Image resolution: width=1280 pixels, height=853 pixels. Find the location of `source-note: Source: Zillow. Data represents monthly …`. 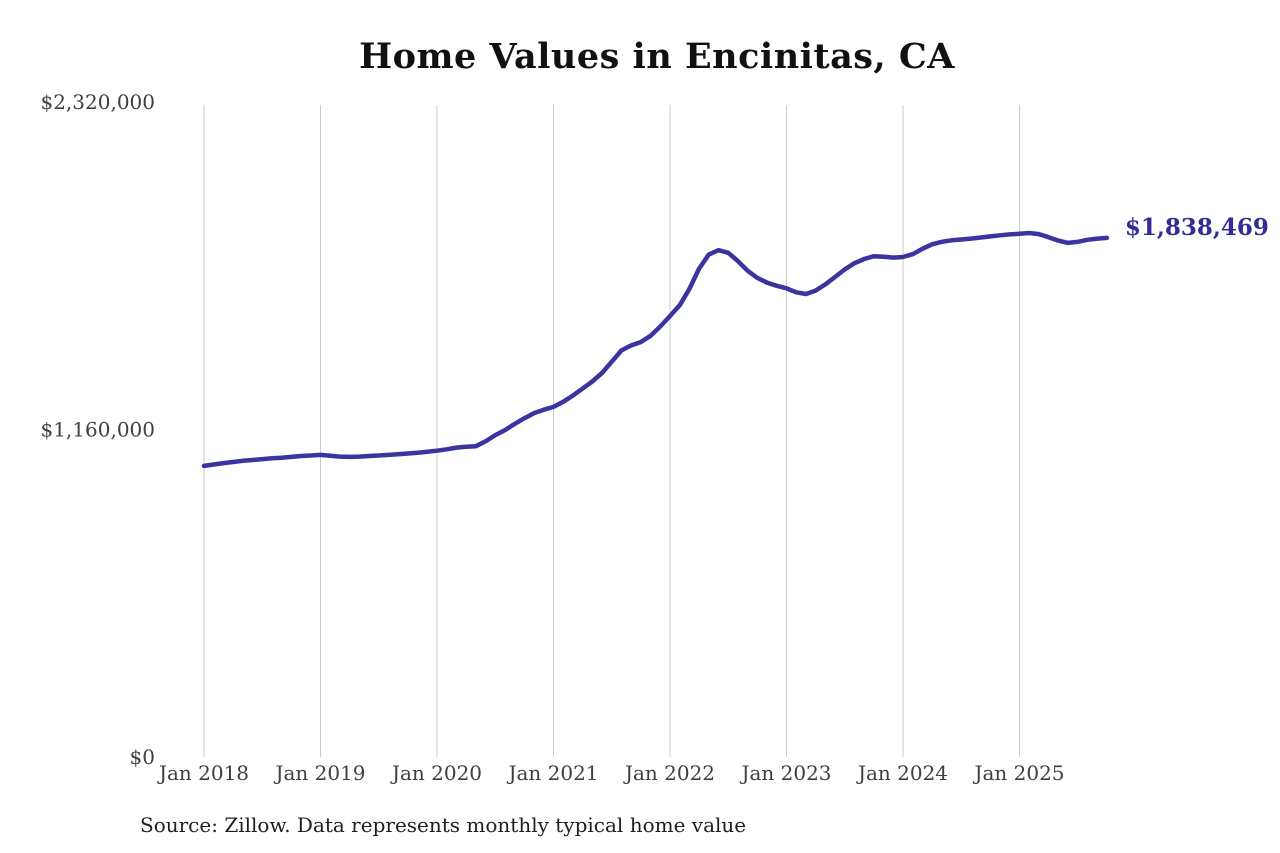

source-note: Source: Zillow. Data represents monthly … is located at coordinates (443, 825).